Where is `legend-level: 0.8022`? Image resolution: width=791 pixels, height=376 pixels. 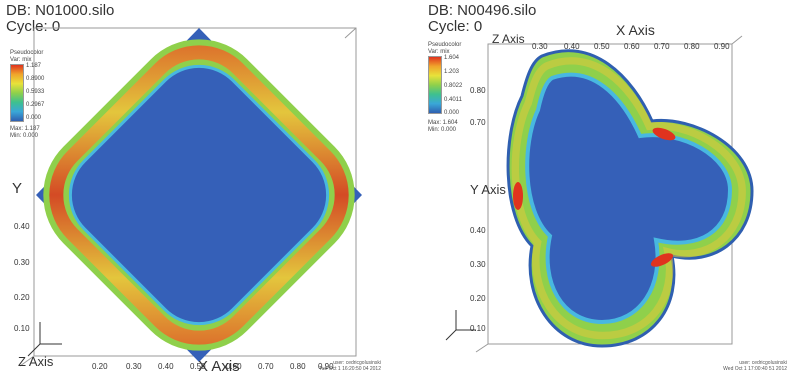 legend-level: 0.8022 is located at coordinates (453, 86).